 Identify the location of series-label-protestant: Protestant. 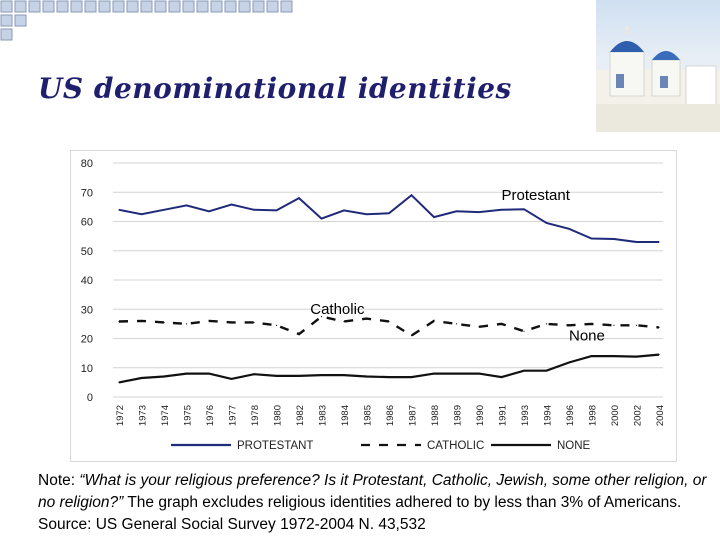
(536, 195).